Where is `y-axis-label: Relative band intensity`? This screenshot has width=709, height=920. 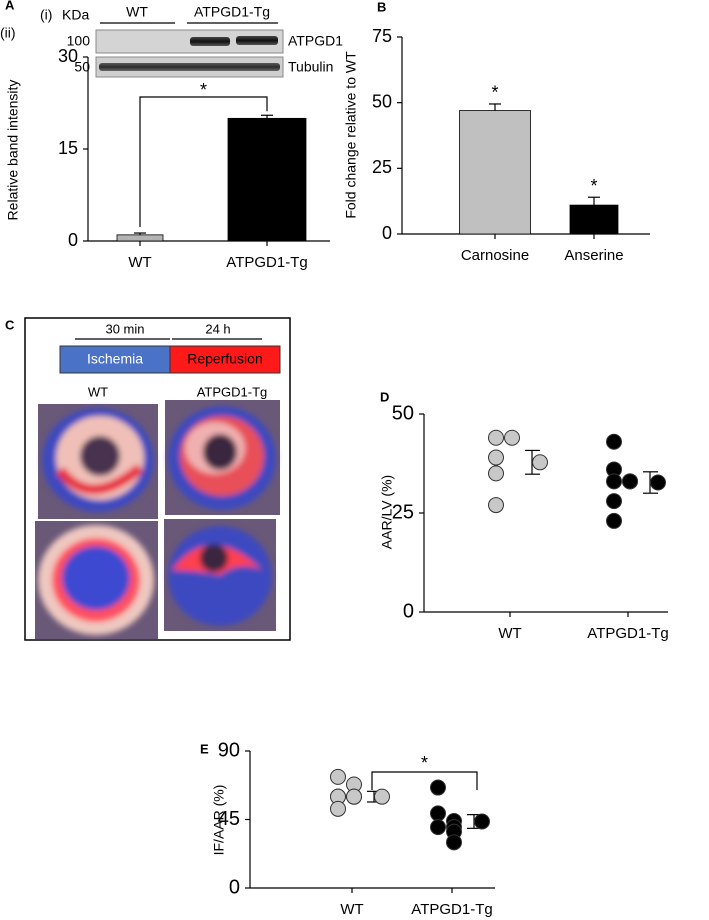
y-axis-label: Relative band intensity is located at coordinates (13, 150).